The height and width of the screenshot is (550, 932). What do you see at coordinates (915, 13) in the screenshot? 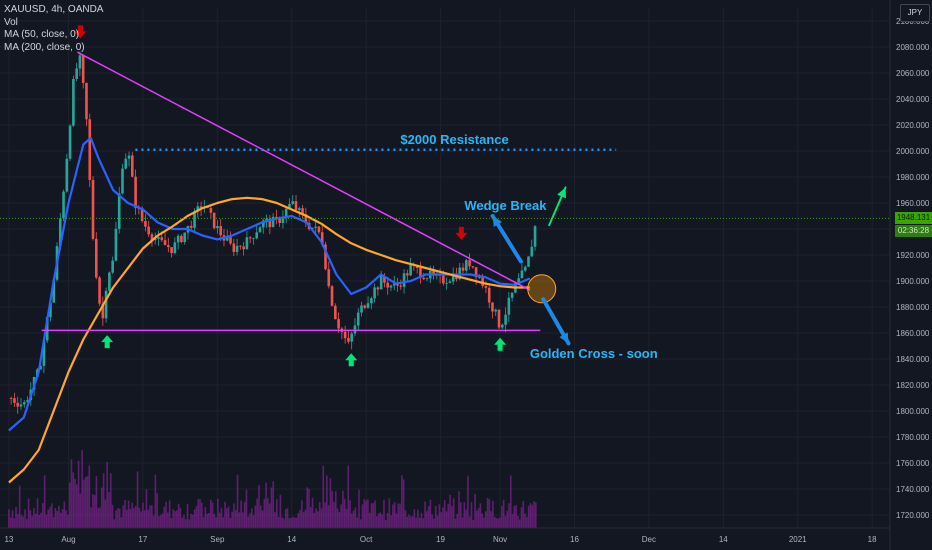
I see `currency-button: JPY` at bounding box center [915, 13].